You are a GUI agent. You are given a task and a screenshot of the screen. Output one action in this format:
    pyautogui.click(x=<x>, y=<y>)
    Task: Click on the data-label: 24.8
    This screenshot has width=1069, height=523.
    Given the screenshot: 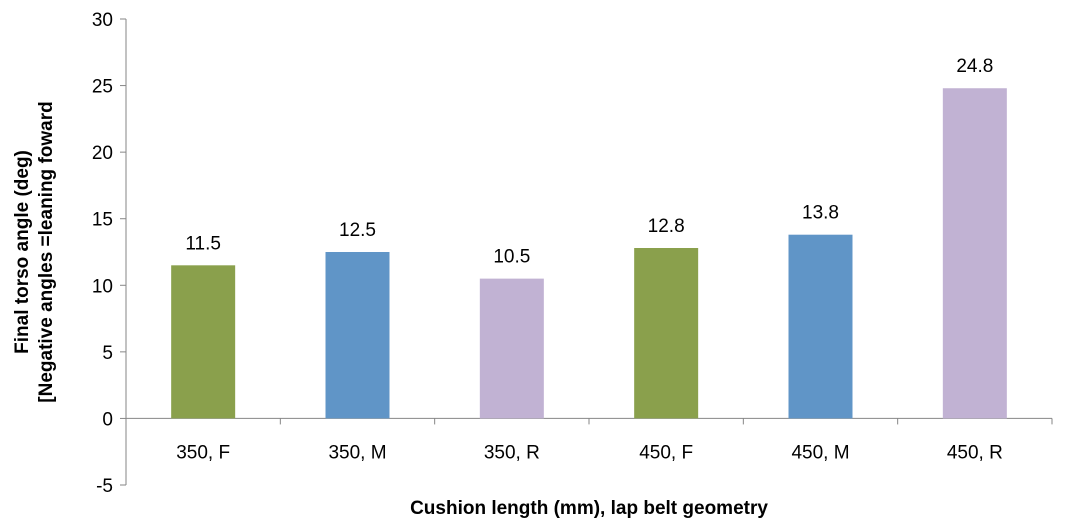 What is the action you would take?
    pyautogui.click(x=974, y=66)
    